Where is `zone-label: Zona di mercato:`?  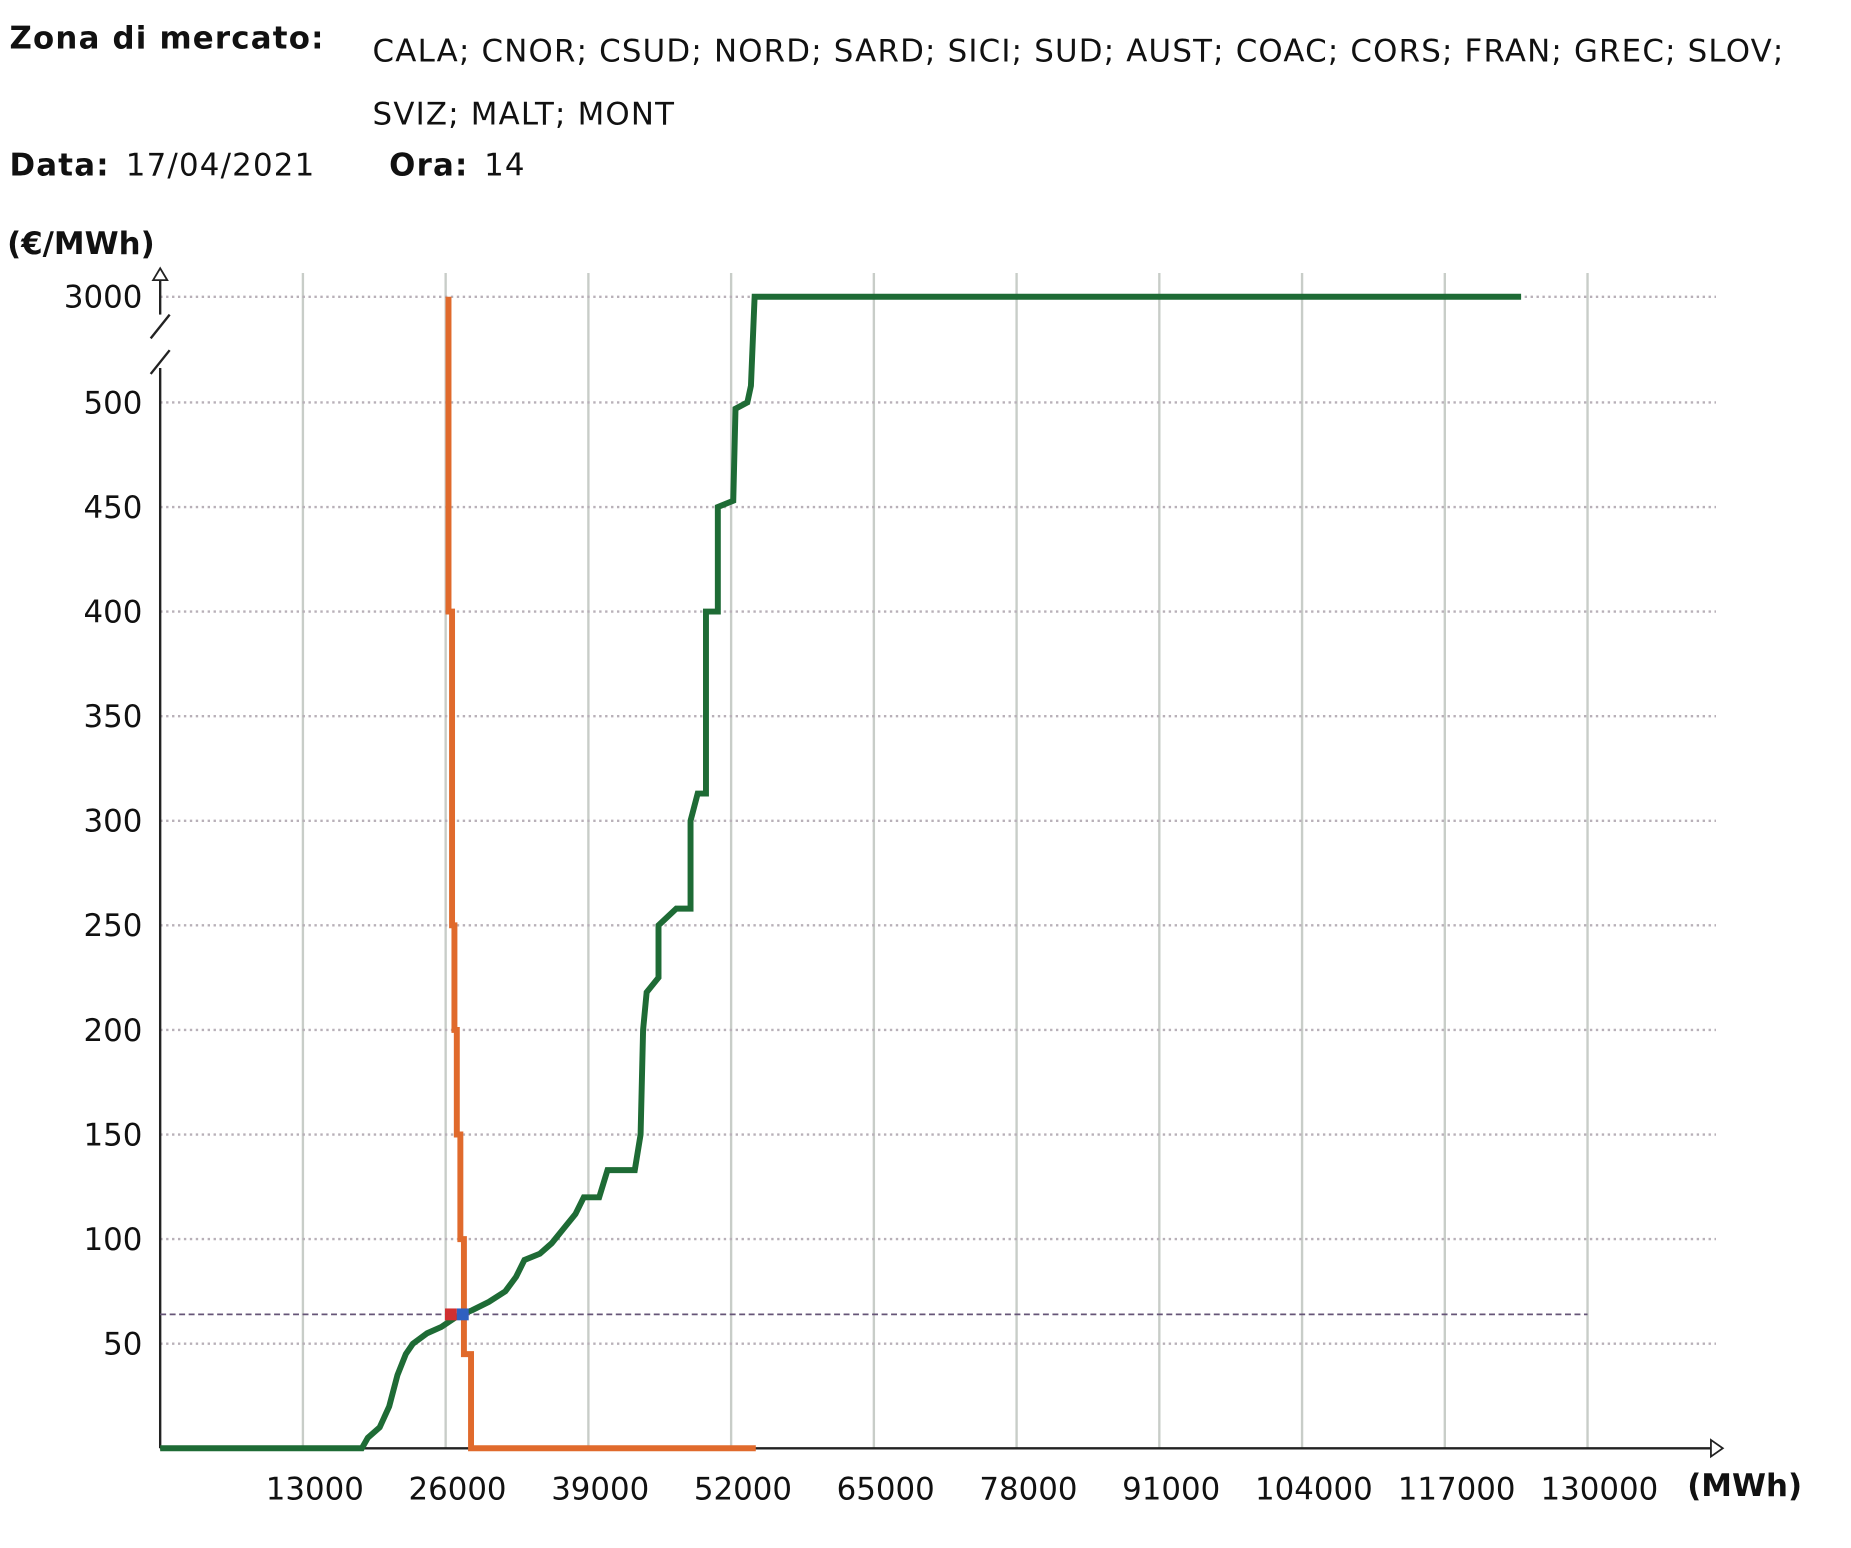
zone-label: Zona di mercato: is located at coordinates (167, 39).